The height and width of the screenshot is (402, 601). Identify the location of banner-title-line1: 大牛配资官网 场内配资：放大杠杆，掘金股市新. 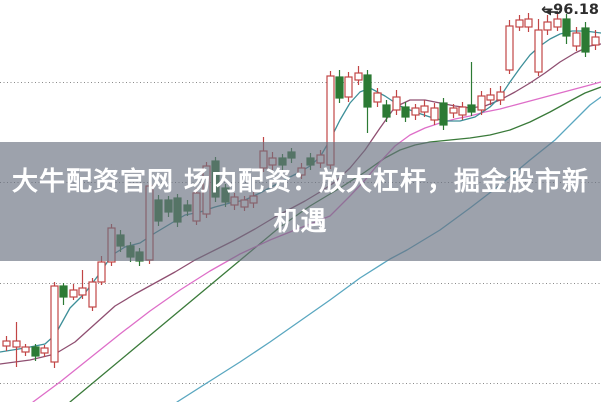
(300, 181).